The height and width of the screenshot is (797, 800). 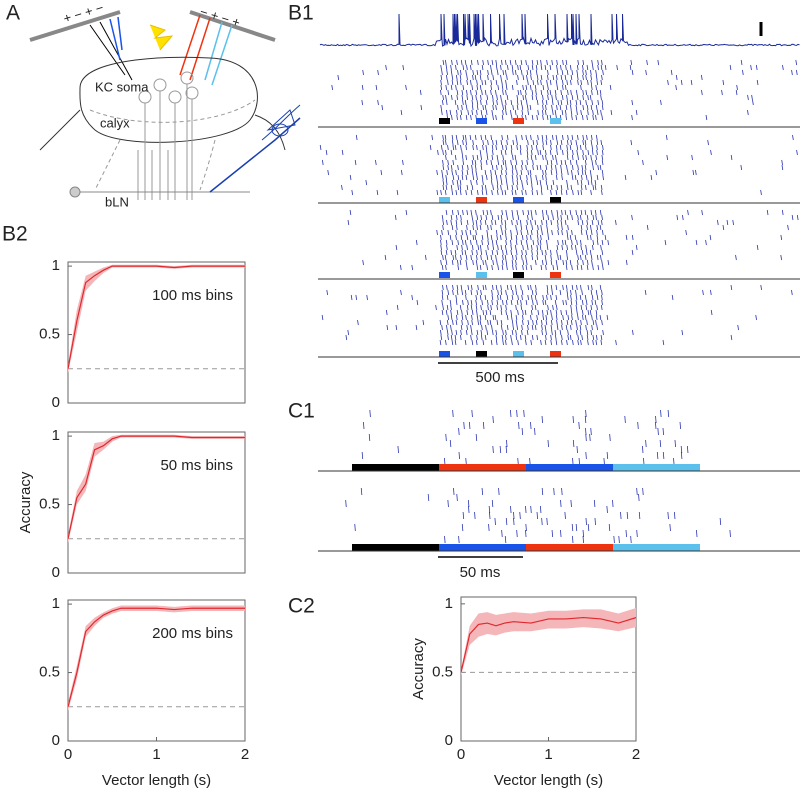 I want to click on scale-label: 500 ms, so click(x=499, y=377).